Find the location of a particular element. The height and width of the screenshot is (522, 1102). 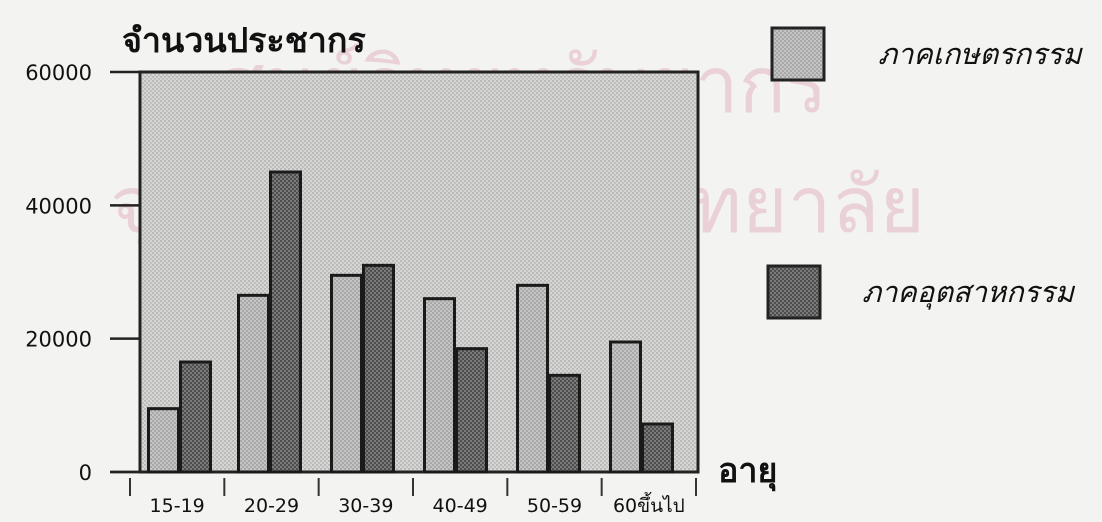

y-ticks: 0 20000 40000 60000 is located at coordinates (82, 273).